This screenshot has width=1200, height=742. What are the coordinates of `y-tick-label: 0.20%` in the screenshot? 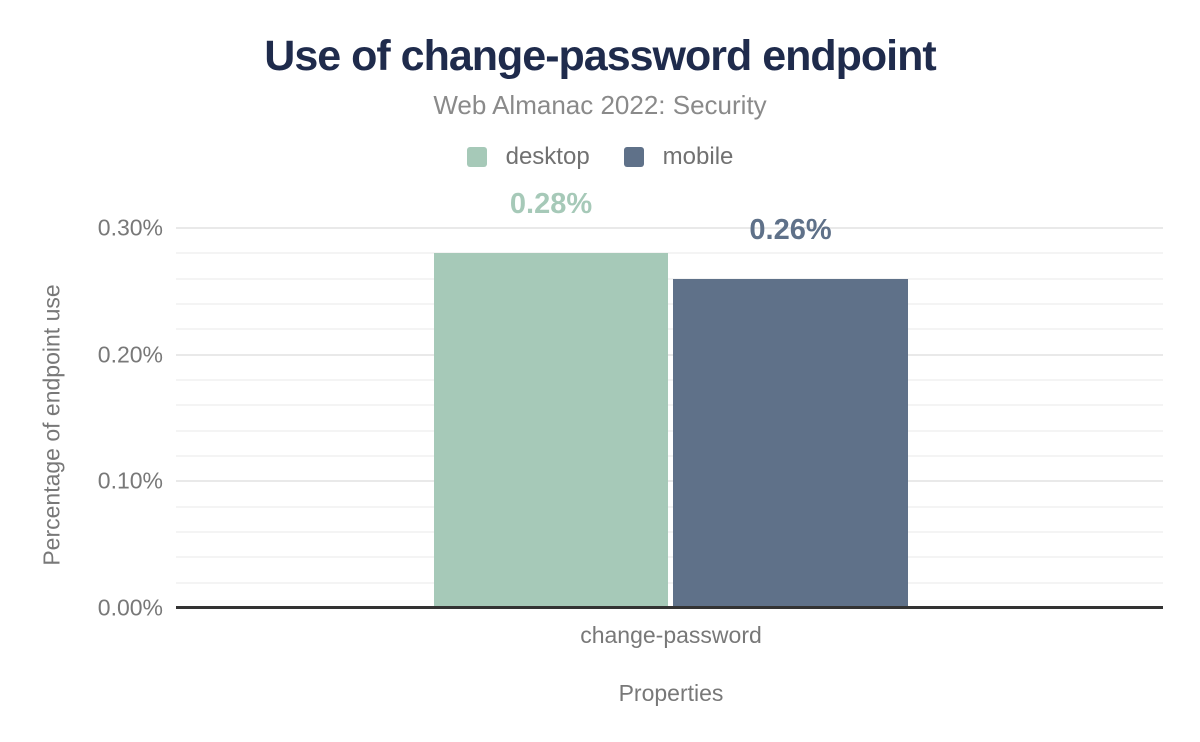 It's located at (130, 354).